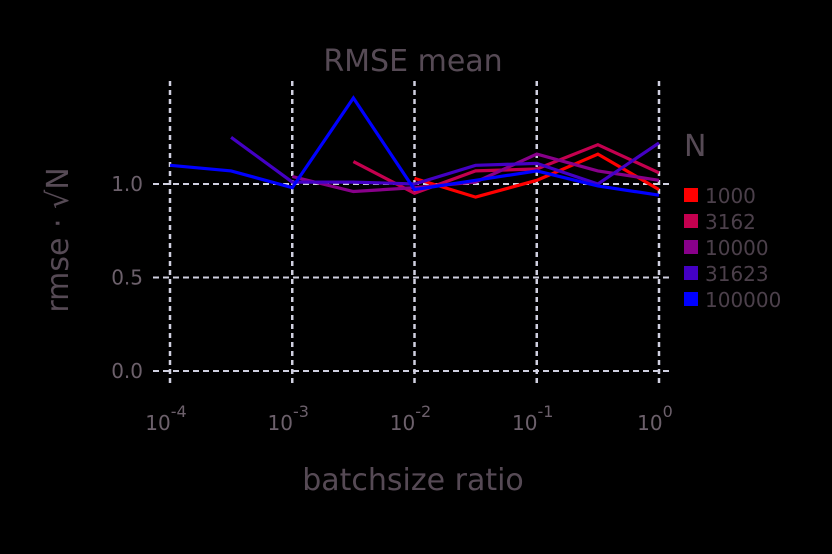  What do you see at coordinates (655, 418) in the screenshot?
I see `x-tick-label: 10⁰` at bounding box center [655, 418].